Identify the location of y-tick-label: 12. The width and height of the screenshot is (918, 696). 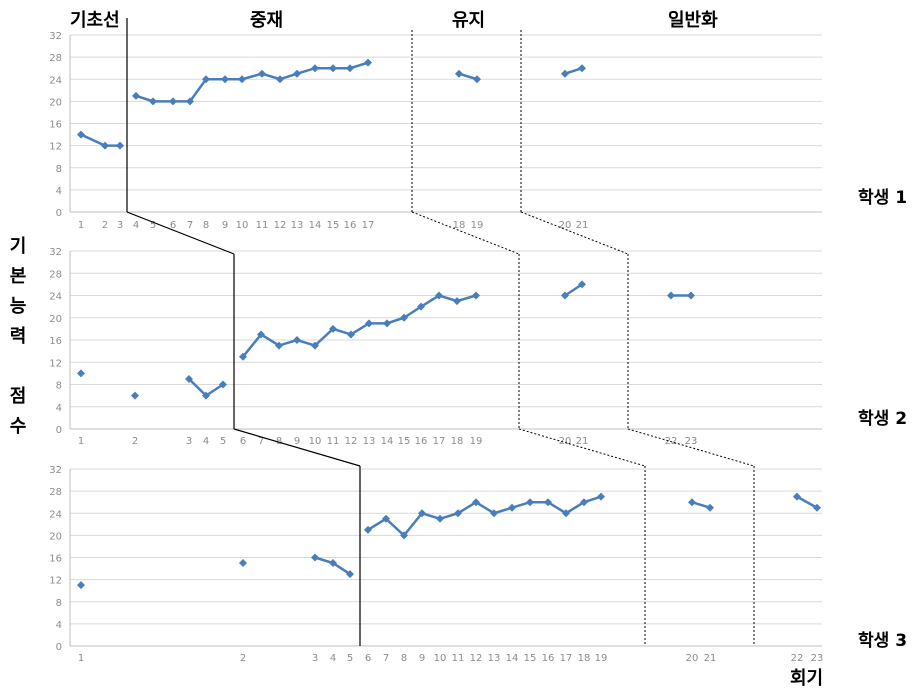
(55, 363).